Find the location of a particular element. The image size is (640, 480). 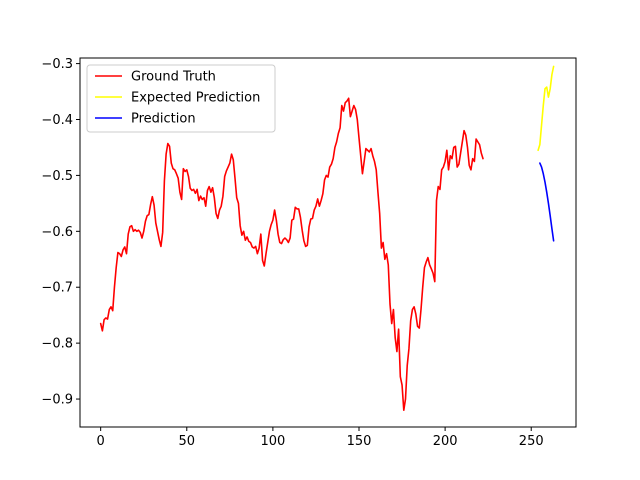

x-tick-label: 150 is located at coordinates (359, 441).